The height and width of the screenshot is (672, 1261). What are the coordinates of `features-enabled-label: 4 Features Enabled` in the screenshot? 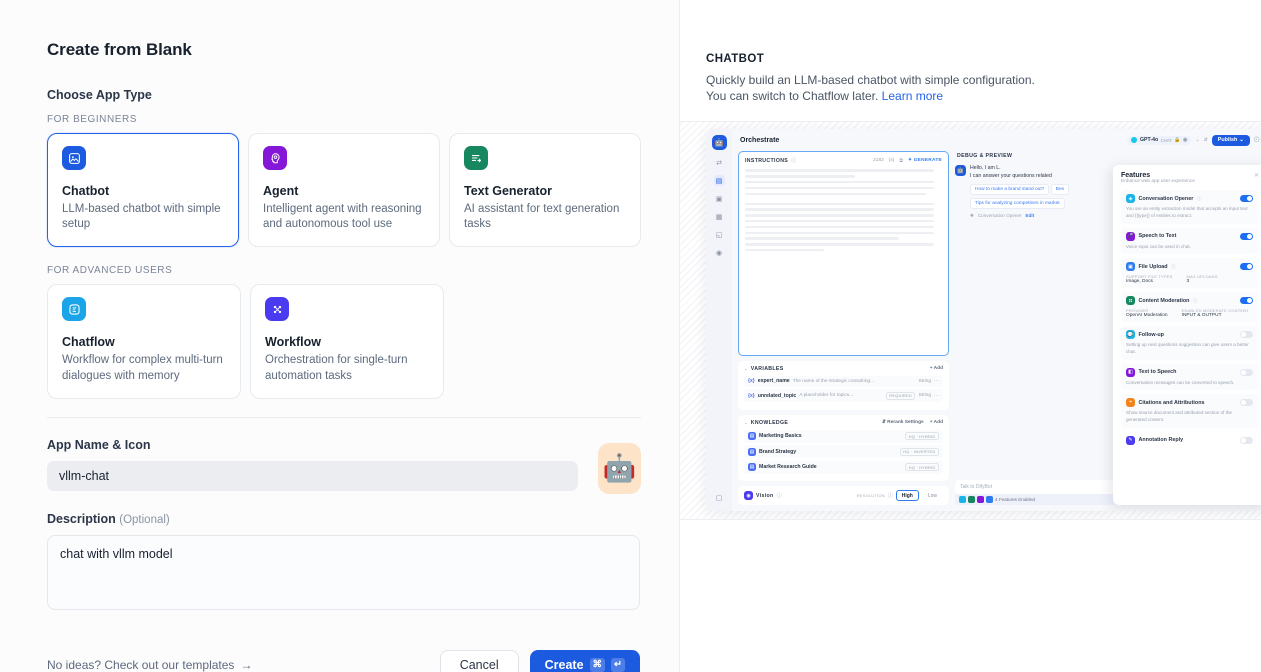 It's located at (1015, 500).